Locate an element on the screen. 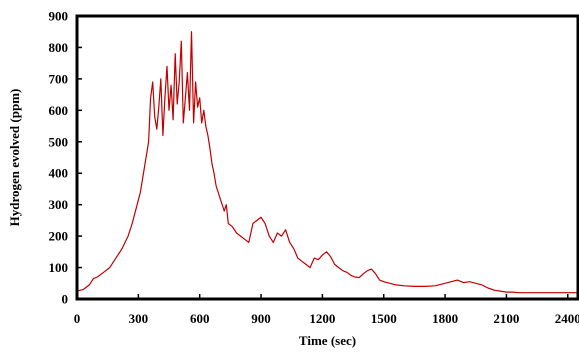 The height and width of the screenshot is (355, 579). x-tick-label: 2400 is located at coordinates (567, 318).